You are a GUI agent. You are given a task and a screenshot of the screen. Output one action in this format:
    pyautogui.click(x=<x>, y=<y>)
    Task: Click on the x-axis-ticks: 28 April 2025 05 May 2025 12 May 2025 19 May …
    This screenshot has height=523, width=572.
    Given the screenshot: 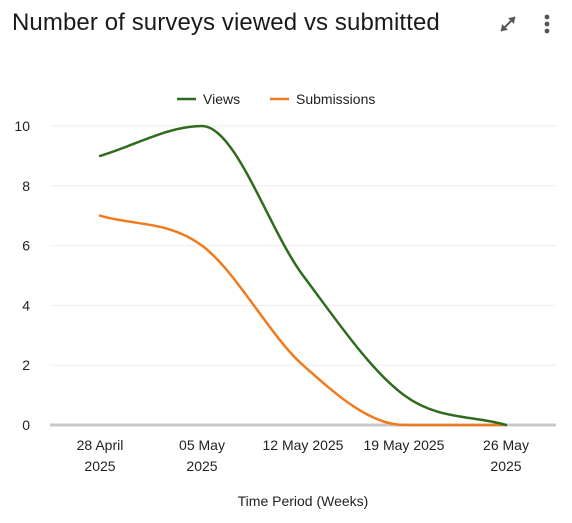 What is the action you would take?
    pyautogui.click(x=303, y=455)
    